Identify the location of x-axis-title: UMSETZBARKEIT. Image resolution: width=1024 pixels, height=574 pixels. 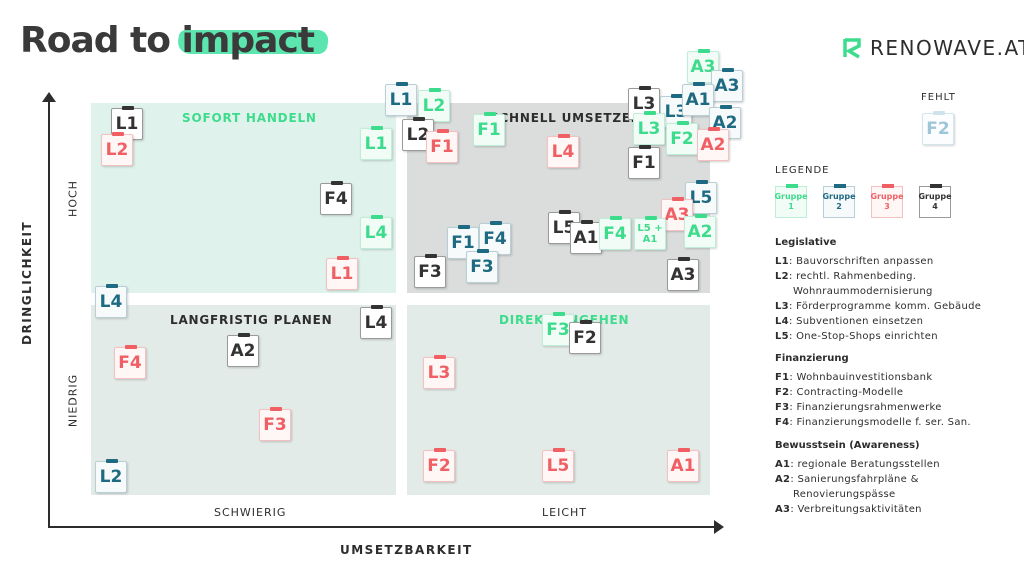
(406, 550).